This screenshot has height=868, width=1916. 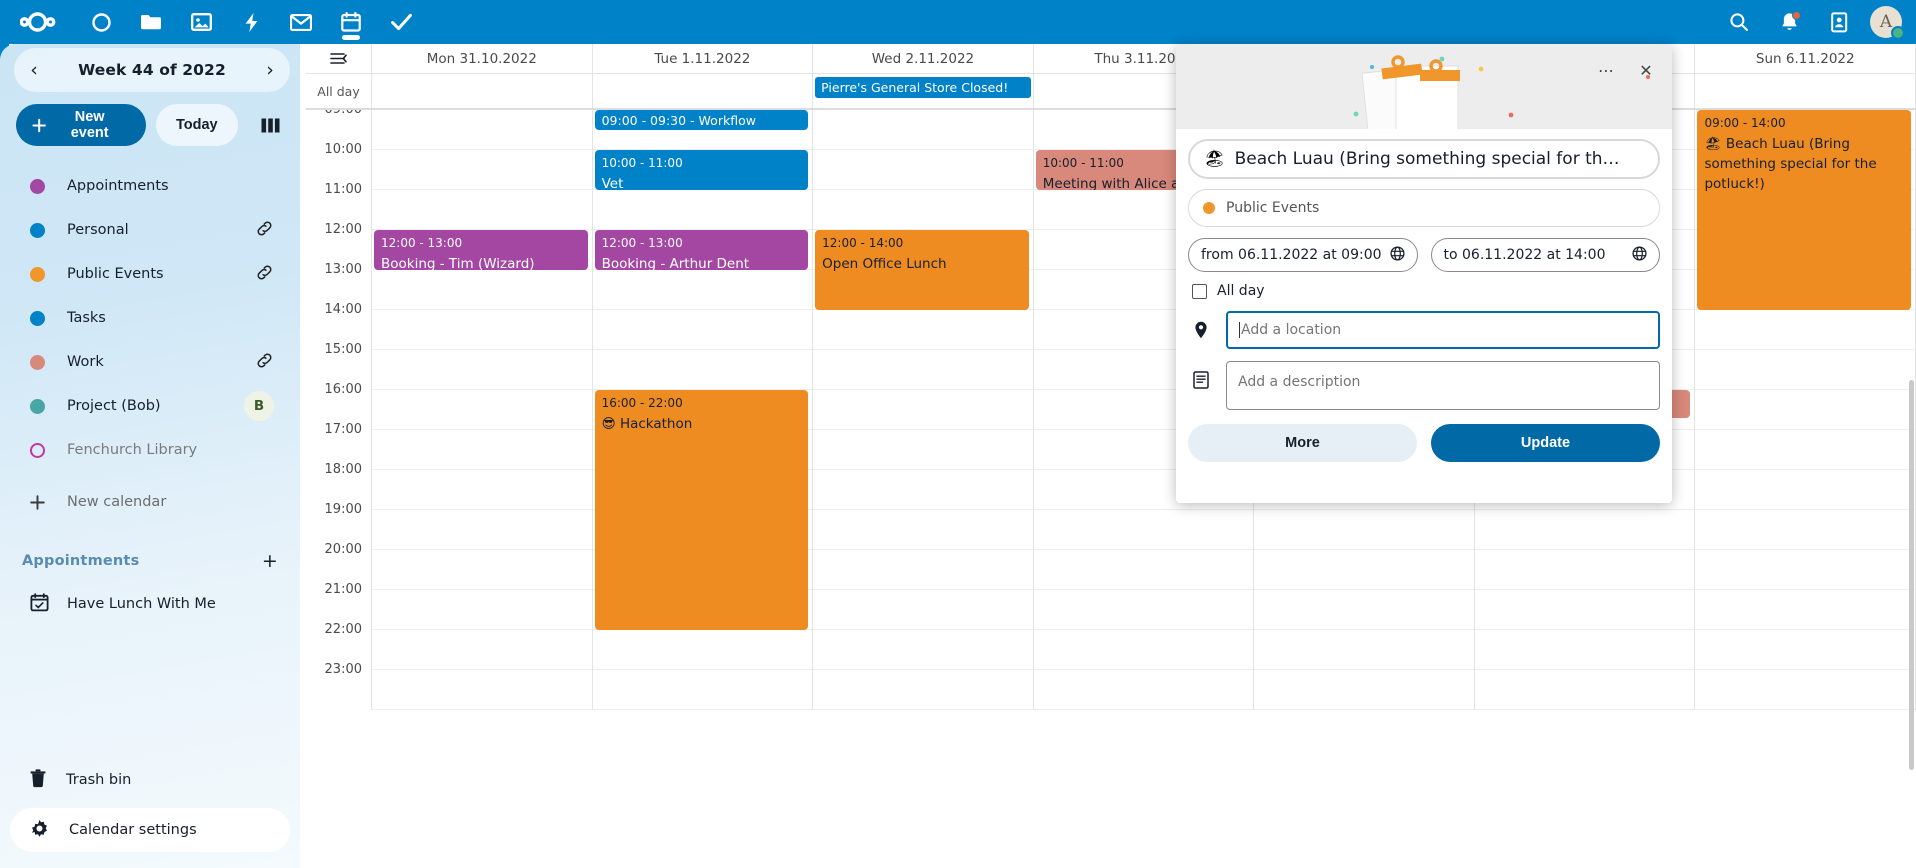 I want to click on all-day-cell-sun, so click(x=1805, y=91).